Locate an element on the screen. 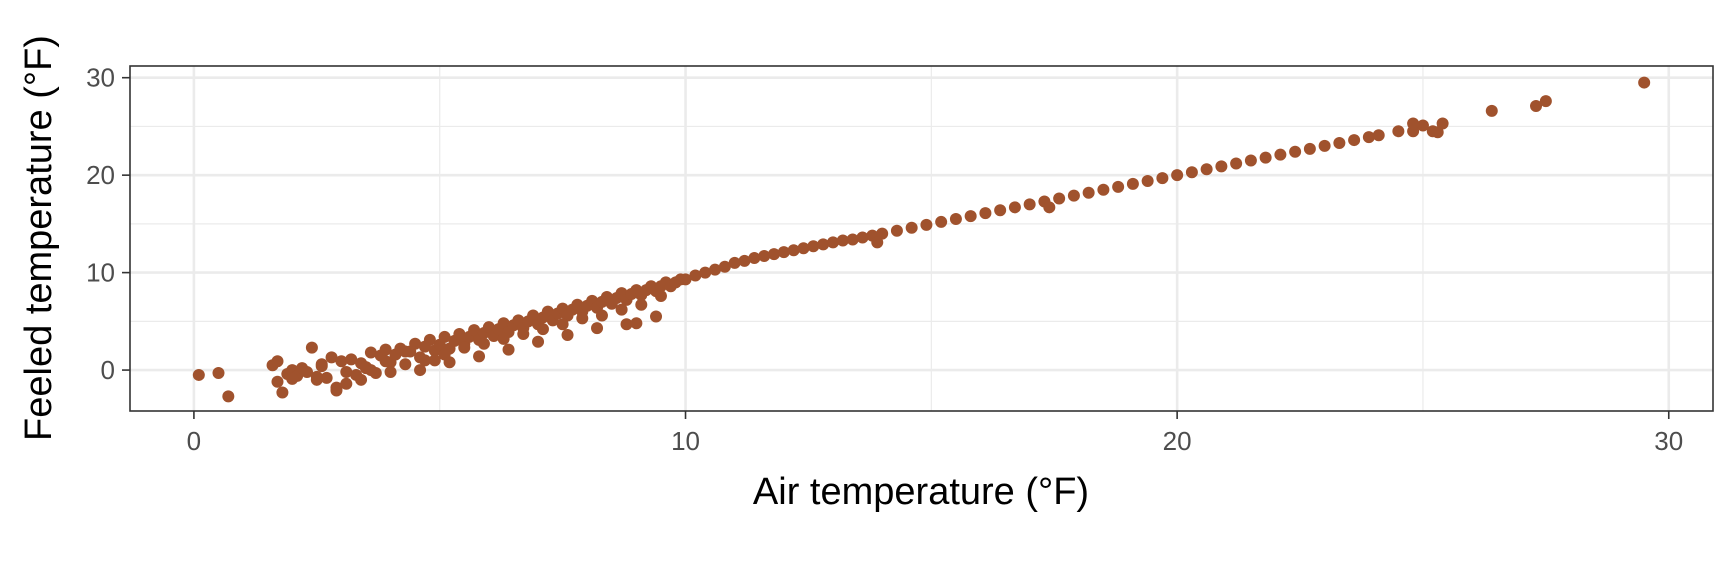 This screenshot has width=1728, height=576. x-tick-label: 10 is located at coordinates (685, 441).